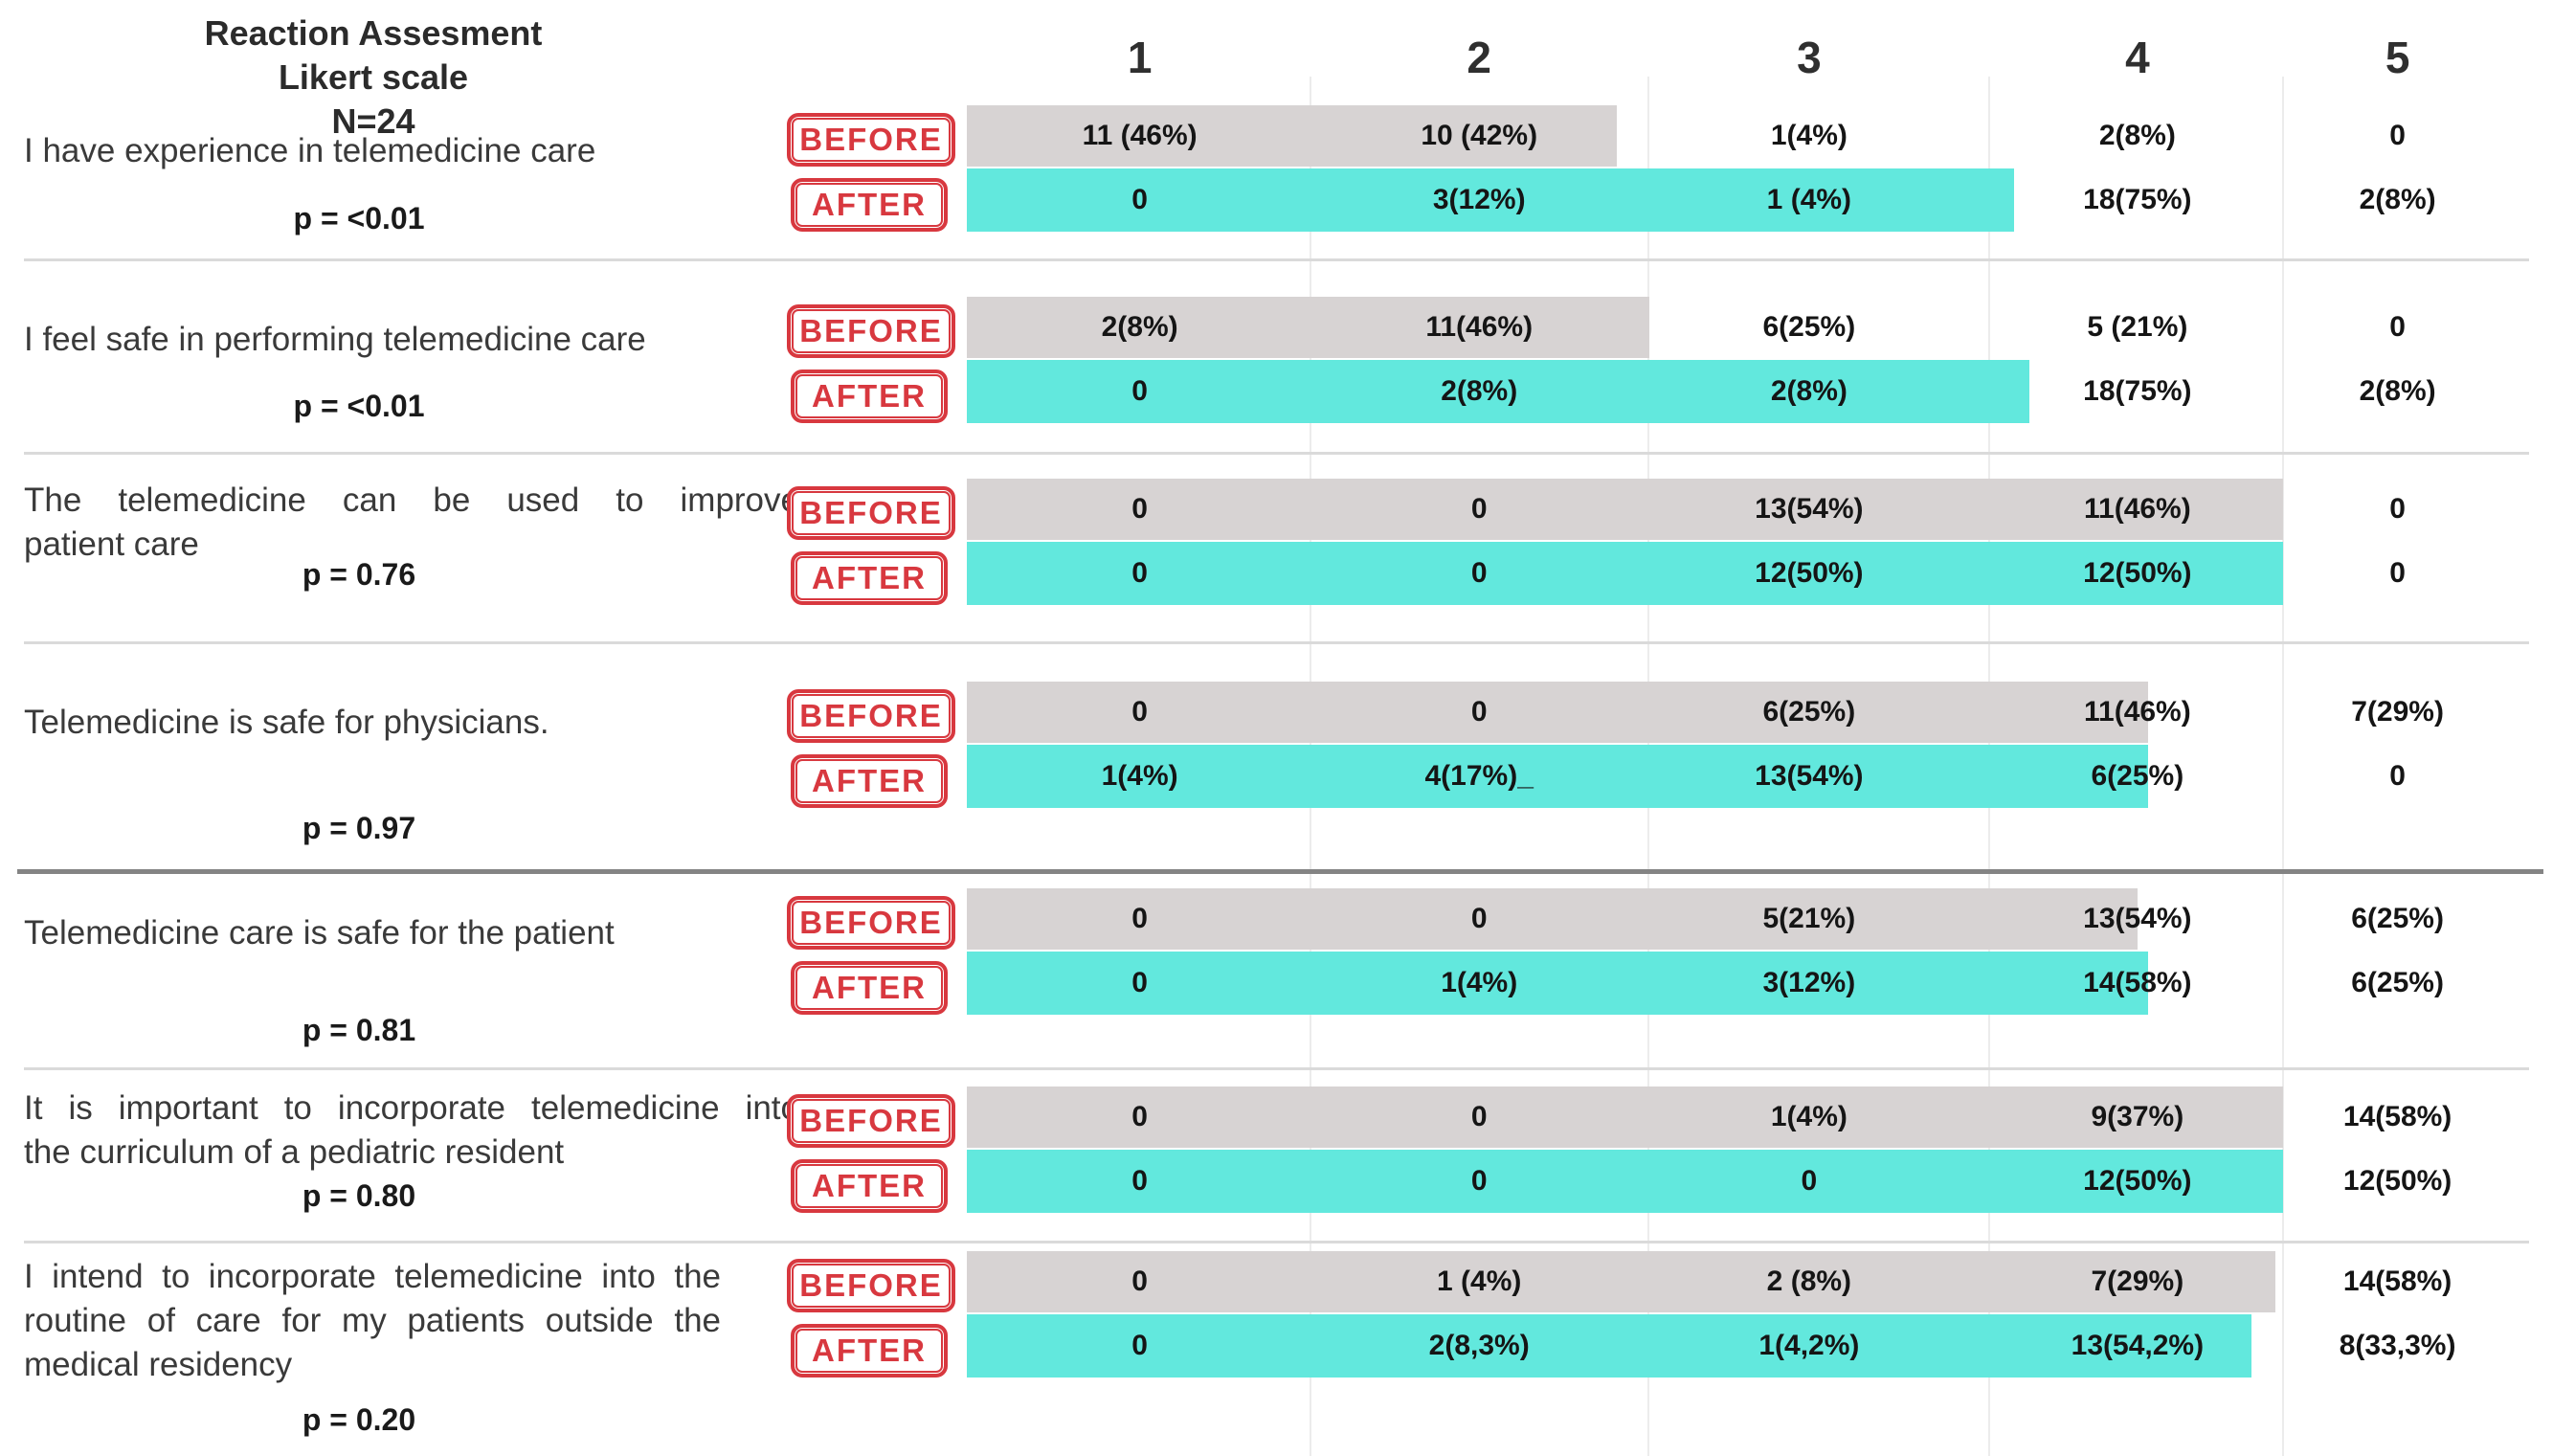 Image resolution: width=2553 pixels, height=1456 pixels. Describe the element at coordinates (2397, 919) in the screenshot. I see `before-value-5: 6(25%)` at that location.